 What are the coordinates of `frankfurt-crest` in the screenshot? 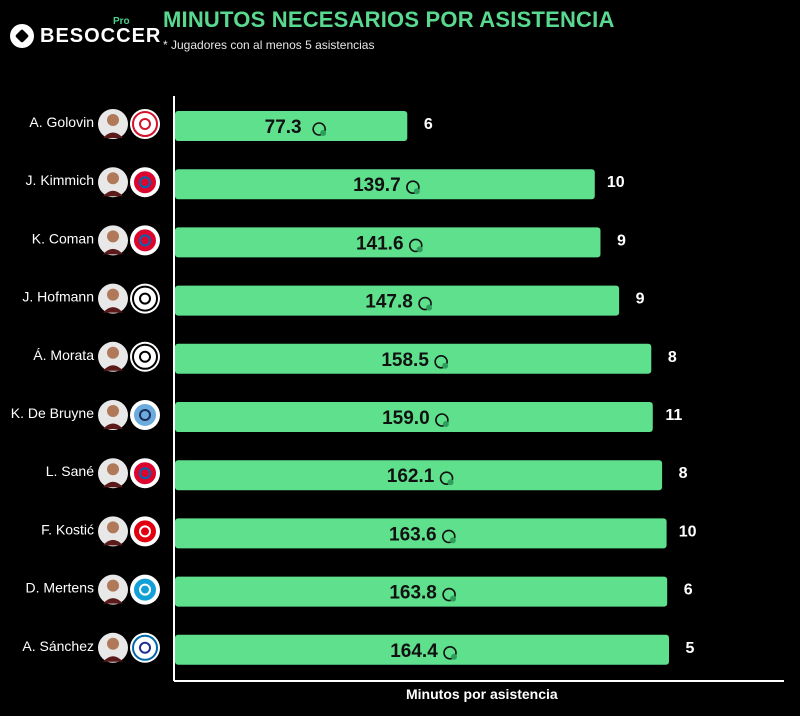 It's located at (145, 531).